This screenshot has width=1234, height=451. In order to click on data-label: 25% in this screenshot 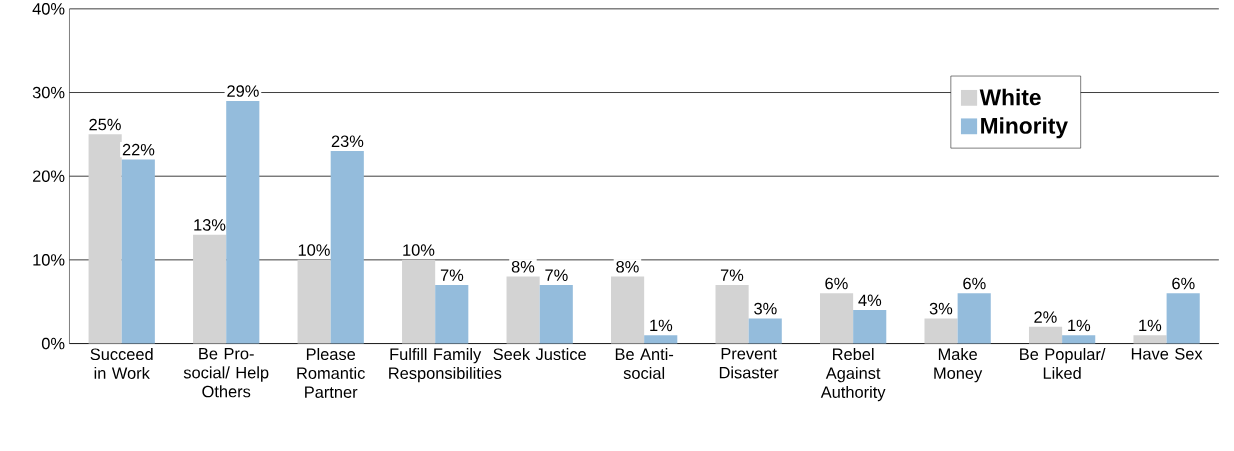, I will do `click(105, 124)`.